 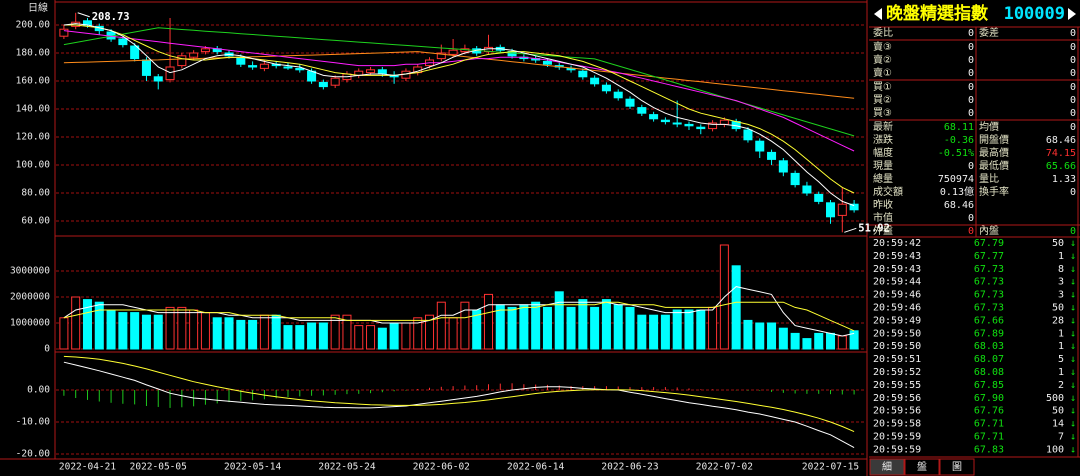 What do you see at coordinates (994, 165) in the screenshot?
I see `field-label: 最低價` at bounding box center [994, 165].